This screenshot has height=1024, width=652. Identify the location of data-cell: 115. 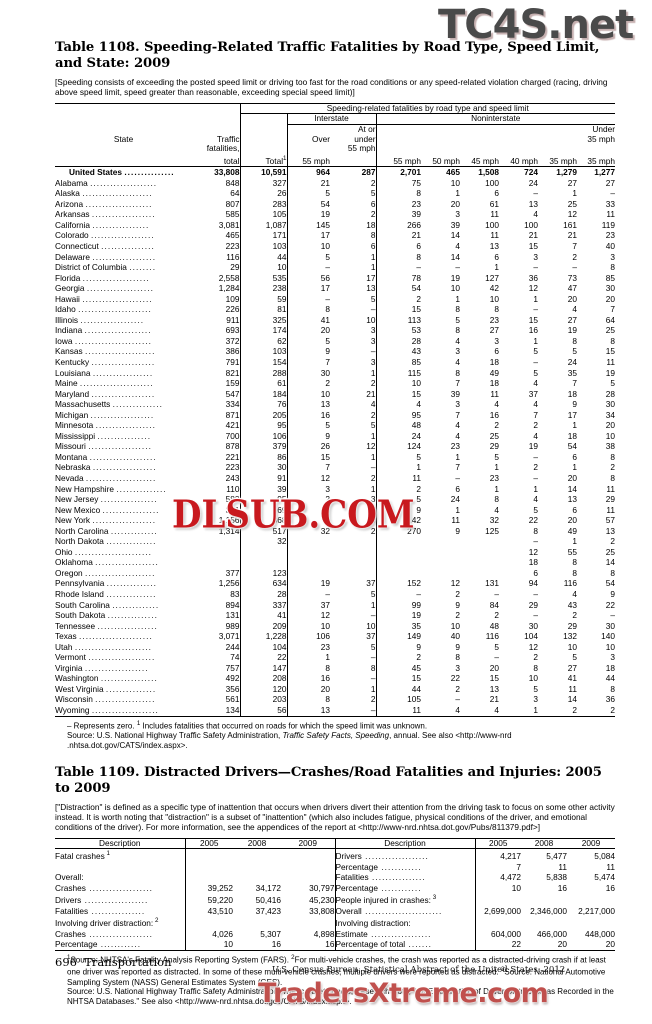
(398, 373).